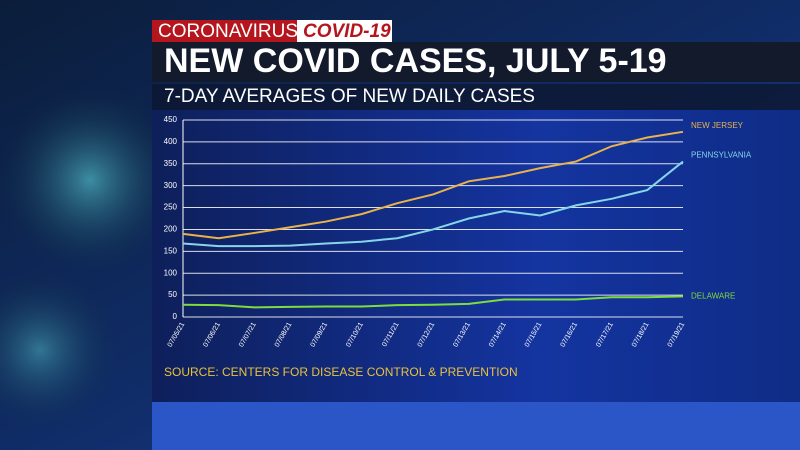 The height and width of the screenshot is (450, 800). What do you see at coordinates (476, 426) in the screenshot?
I see `lower-band` at bounding box center [476, 426].